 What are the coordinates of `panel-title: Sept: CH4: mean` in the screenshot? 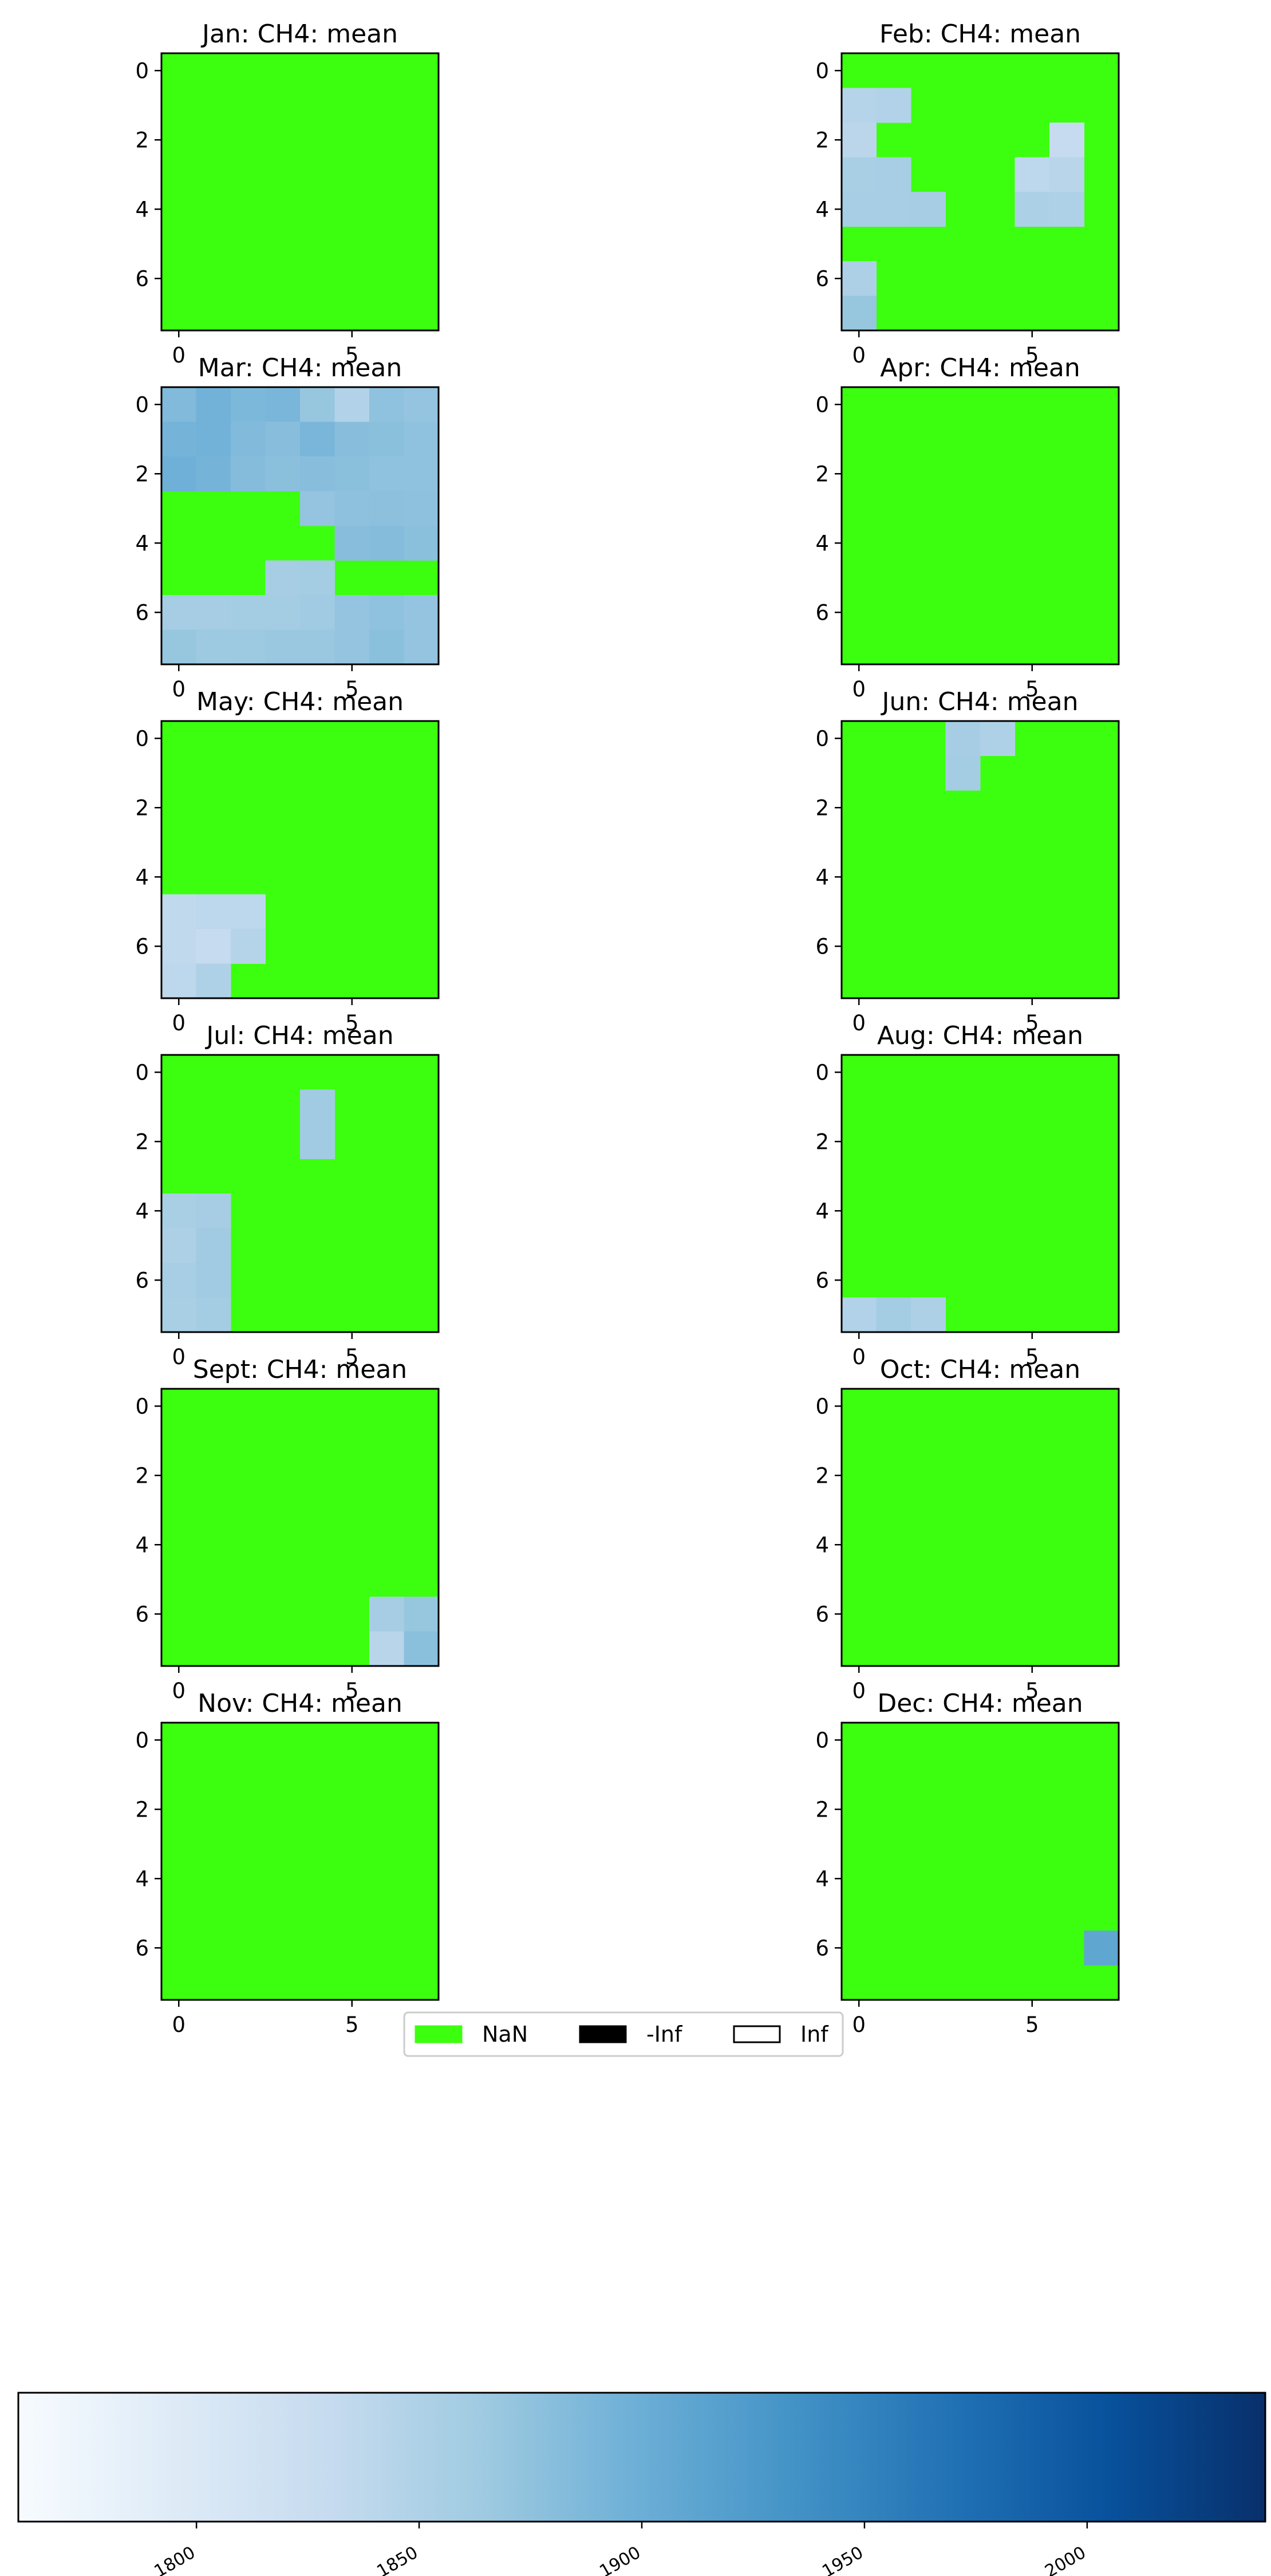 It's located at (300, 1369).